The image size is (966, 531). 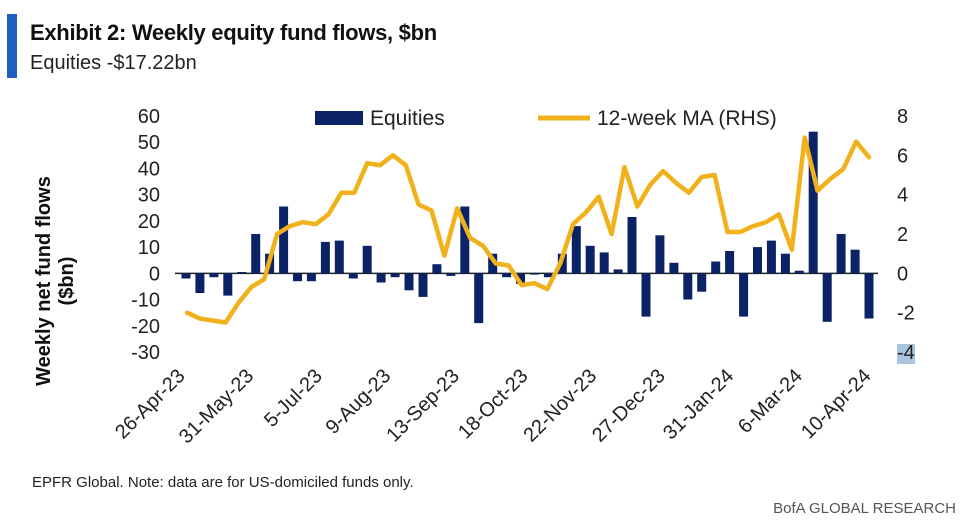 What do you see at coordinates (902, 196) in the screenshot?
I see `right-tick-label: 4` at bounding box center [902, 196].